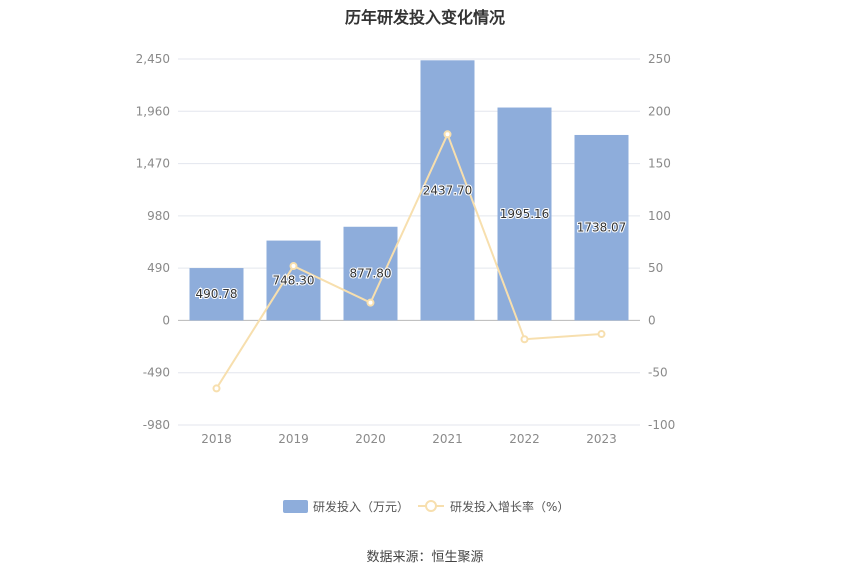 This screenshot has height=575, width=850. What do you see at coordinates (153, 242) in the screenshot?
I see `y-axis-left: 2,450 1,960 1,470 980 490 0 -490 -980` at bounding box center [153, 242].